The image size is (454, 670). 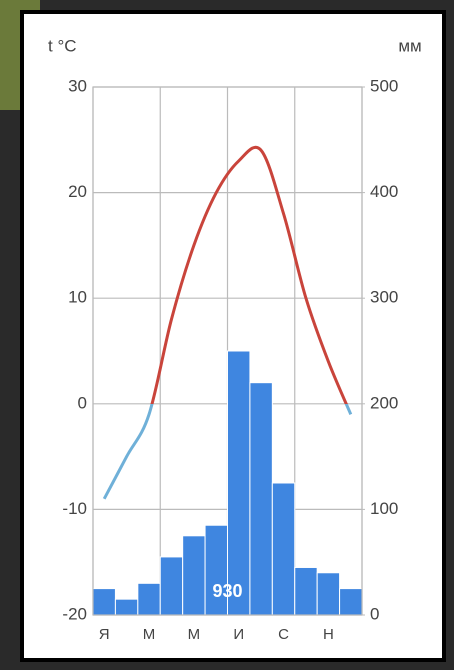 I want to click on x-tick-label: Я, so click(x=104, y=634).